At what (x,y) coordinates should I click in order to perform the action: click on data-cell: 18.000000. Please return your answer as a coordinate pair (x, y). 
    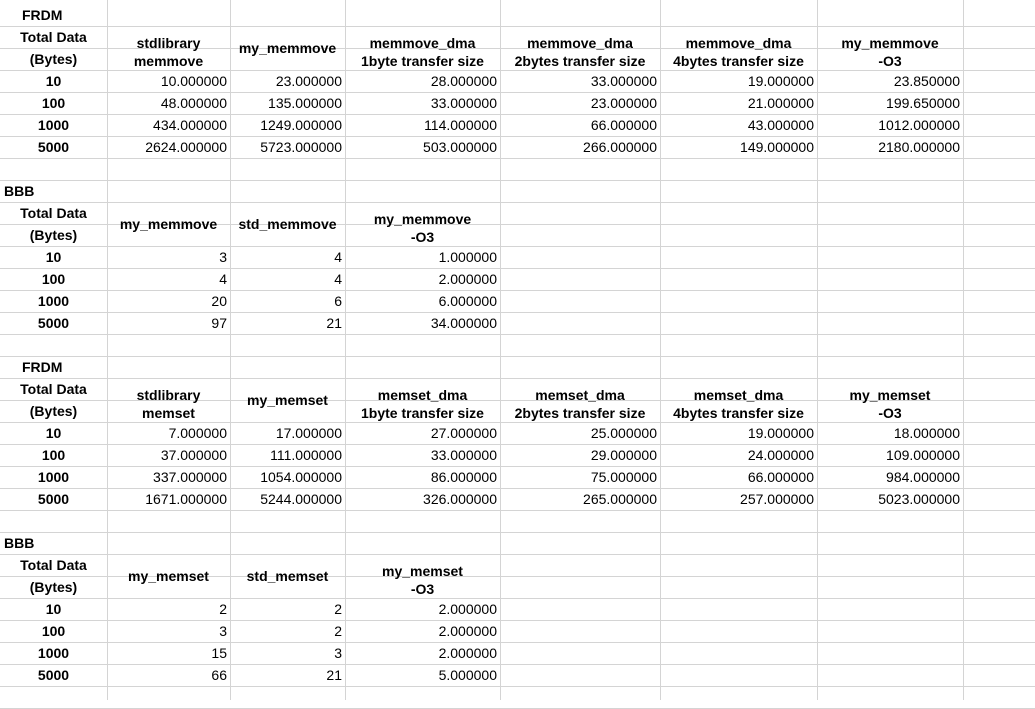
    Looking at the image, I should click on (926, 433).